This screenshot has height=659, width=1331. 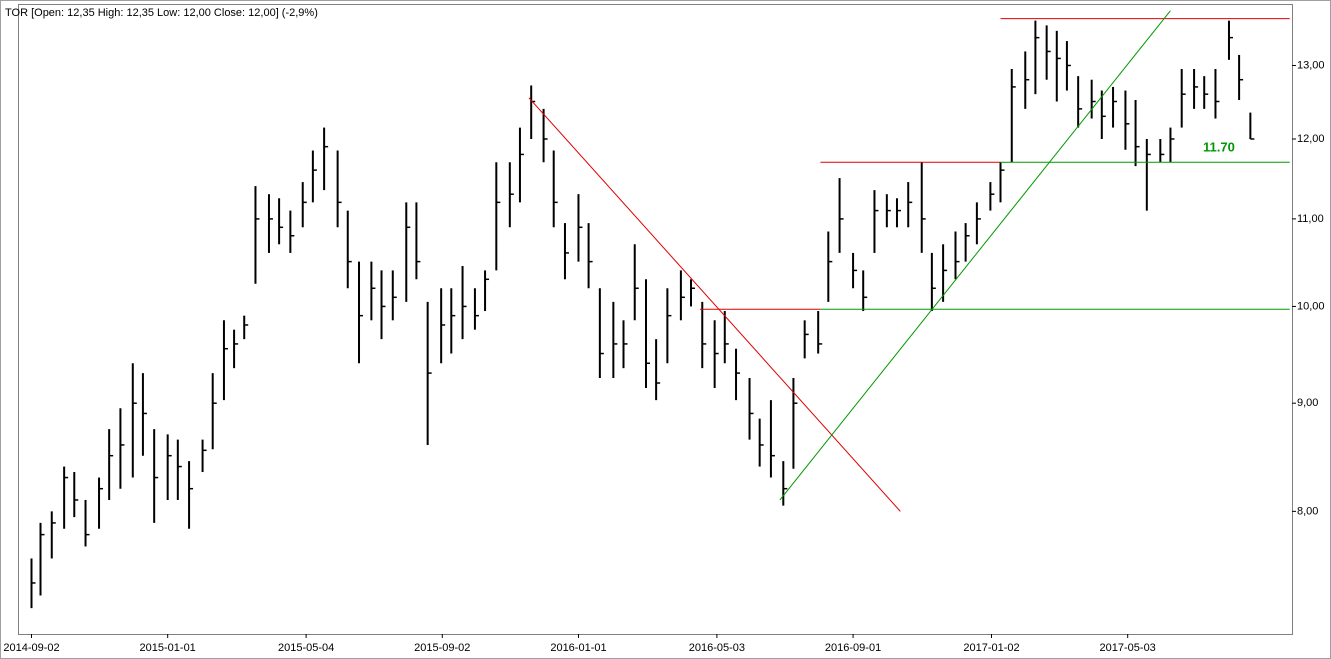 What do you see at coordinates (717, 648) in the screenshot?
I see `x-tick-label: 2016-05-03` at bounding box center [717, 648].